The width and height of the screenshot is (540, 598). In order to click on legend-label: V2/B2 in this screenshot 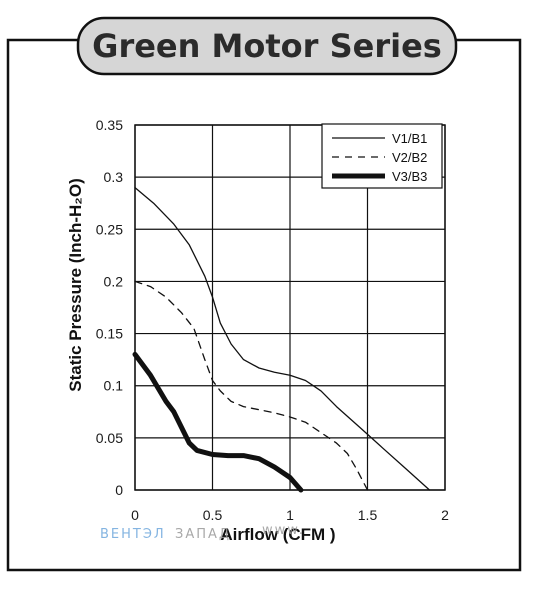, I will do `click(409, 157)`.